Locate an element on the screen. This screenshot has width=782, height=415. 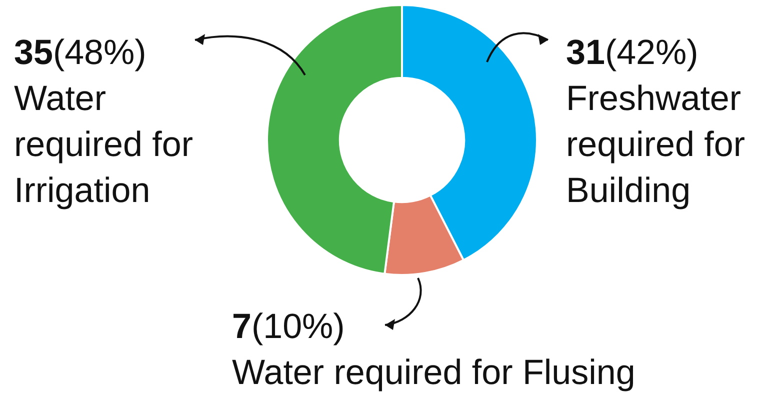
slice-label: Water required for Flusing is located at coordinates (434, 373).